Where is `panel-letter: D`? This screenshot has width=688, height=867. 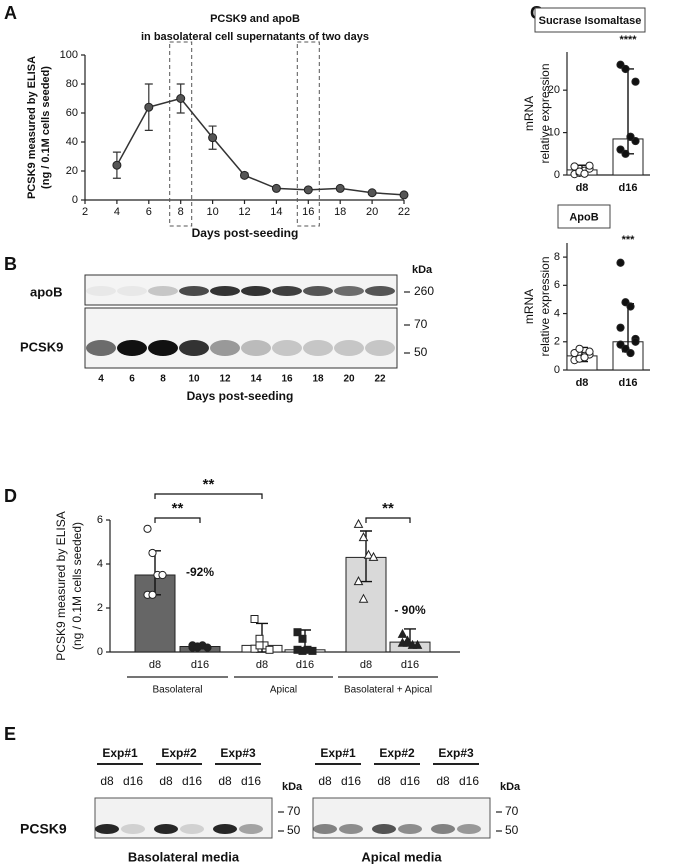 panel-letter: D is located at coordinates (10, 496).